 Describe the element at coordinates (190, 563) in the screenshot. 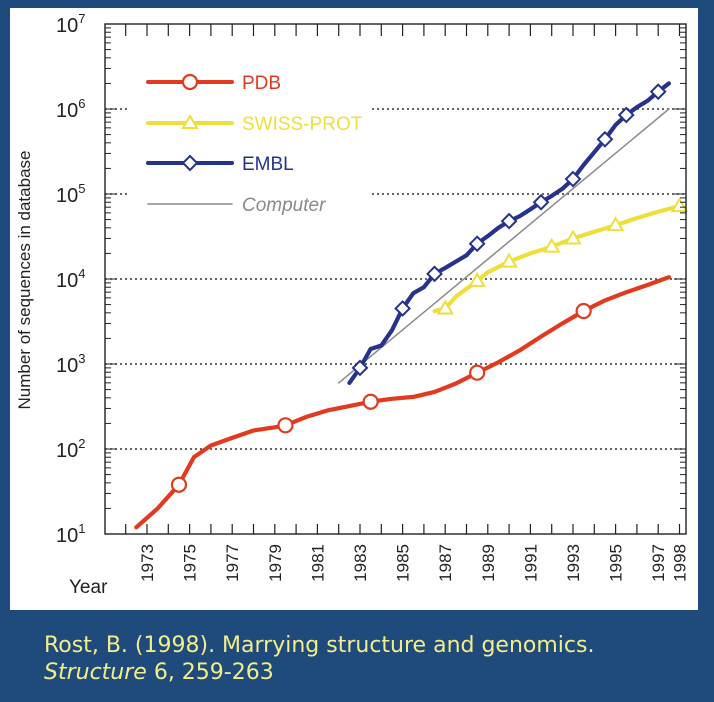

I see `x-tick-label: 1975` at that location.